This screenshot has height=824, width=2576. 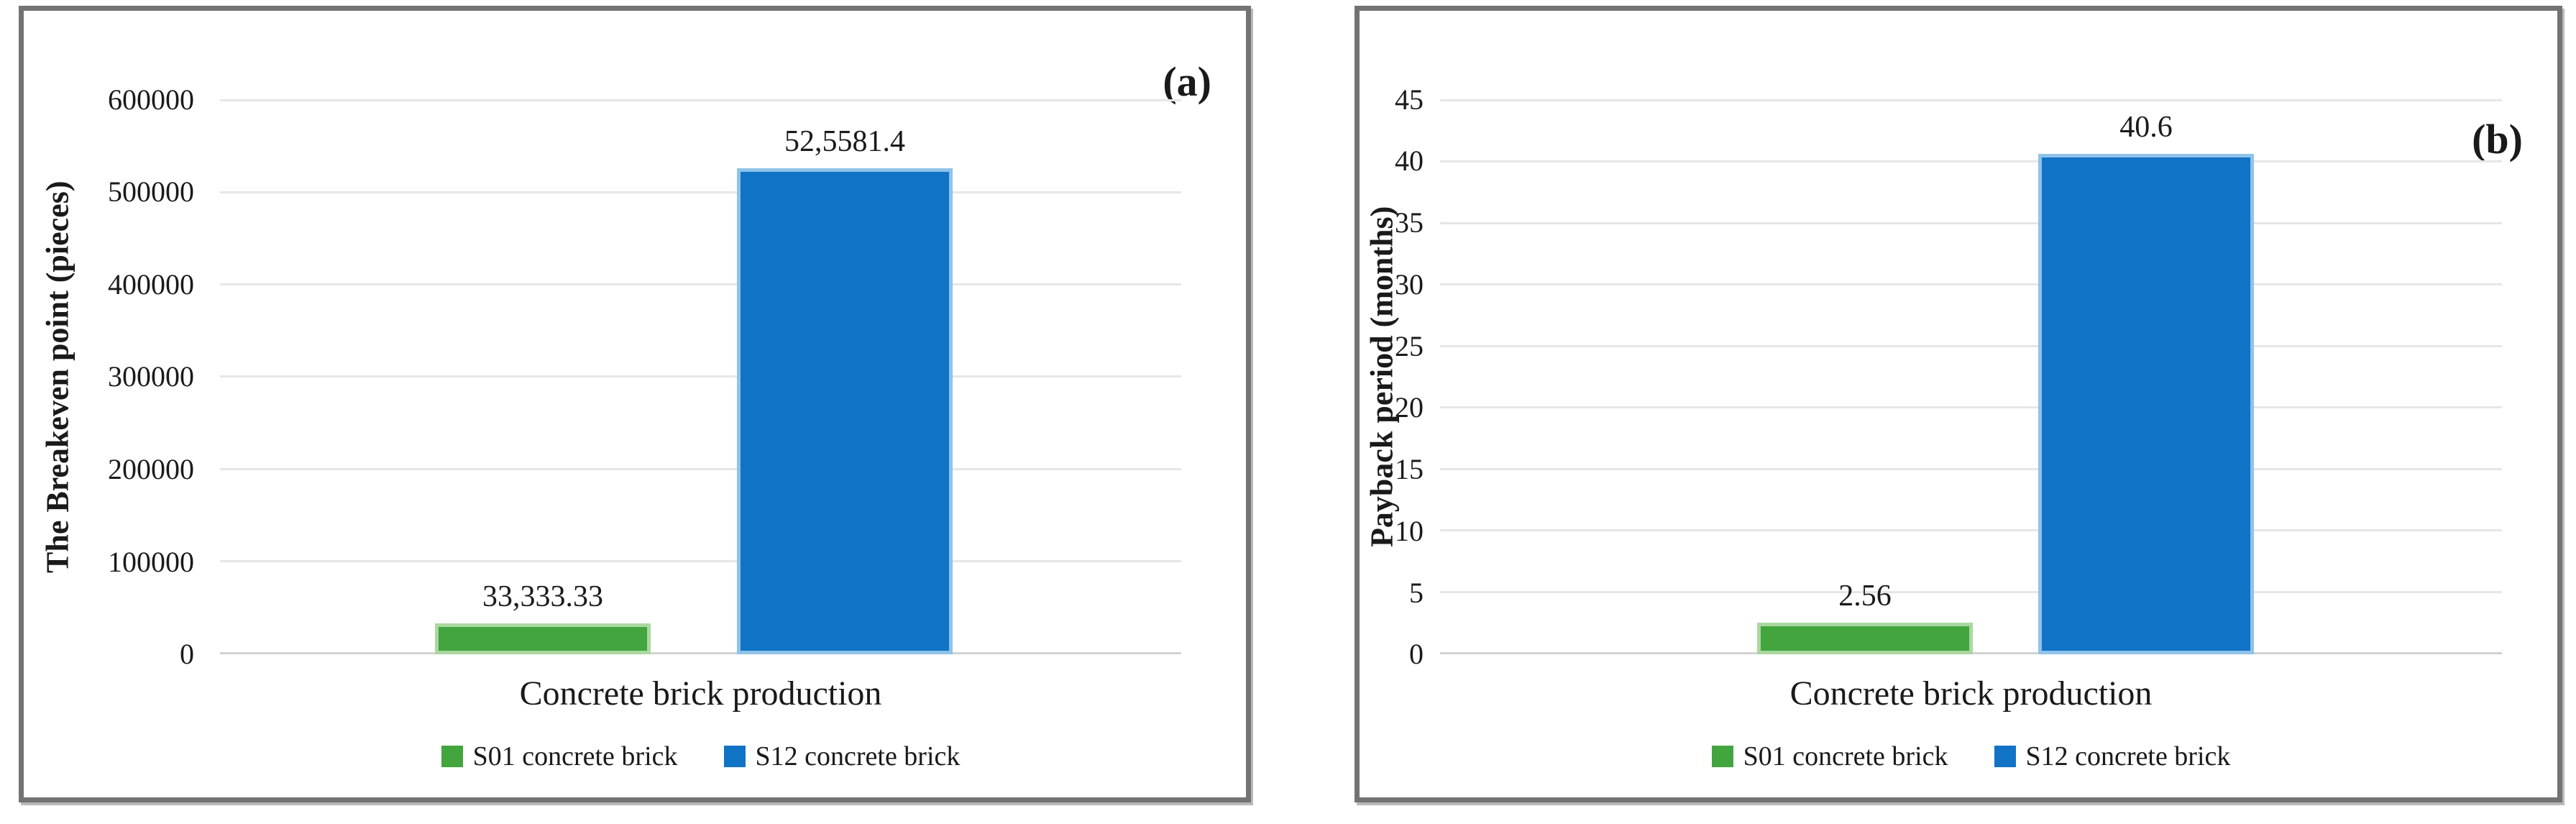 What do you see at coordinates (542, 597) in the screenshot?
I see `bar-data-label: 33,333.33` at bounding box center [542, 597].